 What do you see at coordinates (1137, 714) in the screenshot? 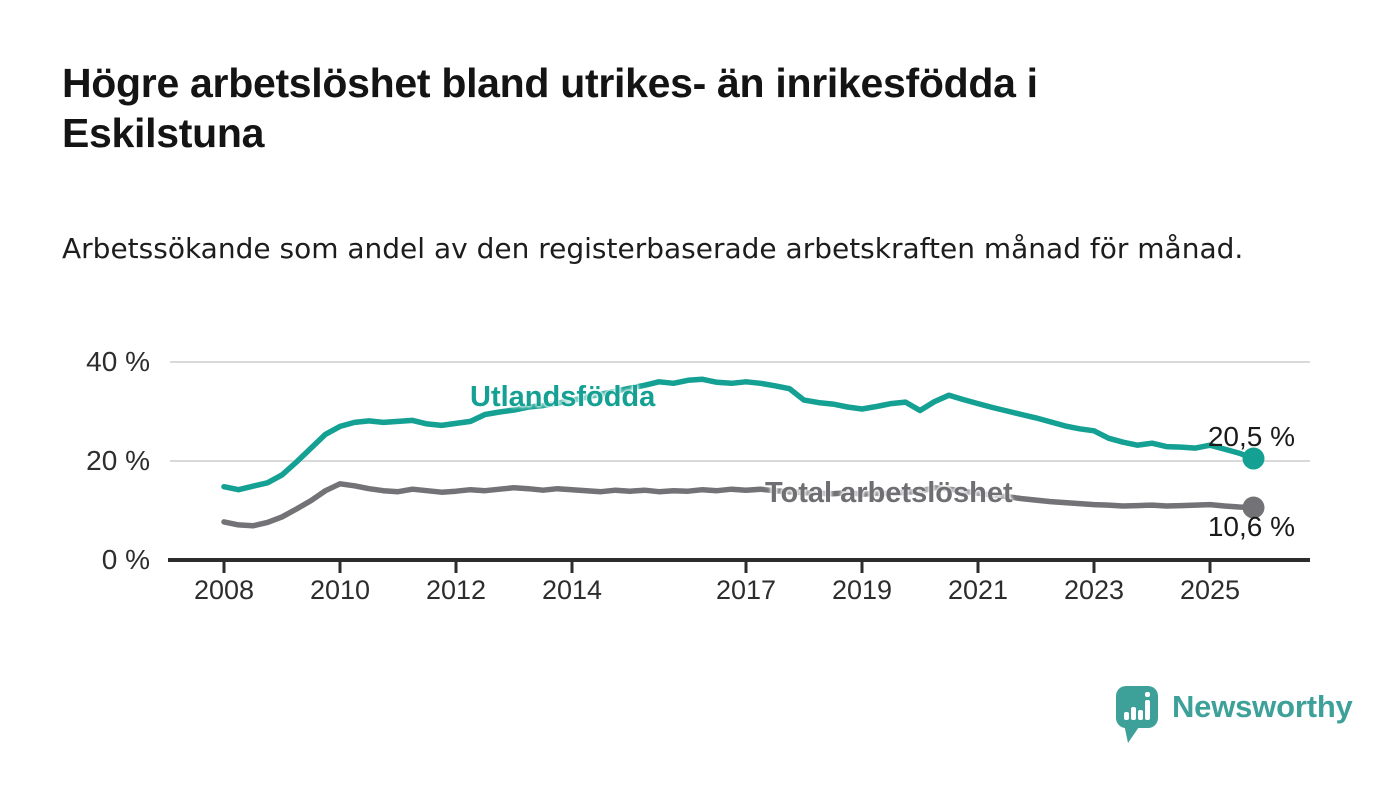
I see `newsworthy-logo-icon` at bounding box center [1137, 714].